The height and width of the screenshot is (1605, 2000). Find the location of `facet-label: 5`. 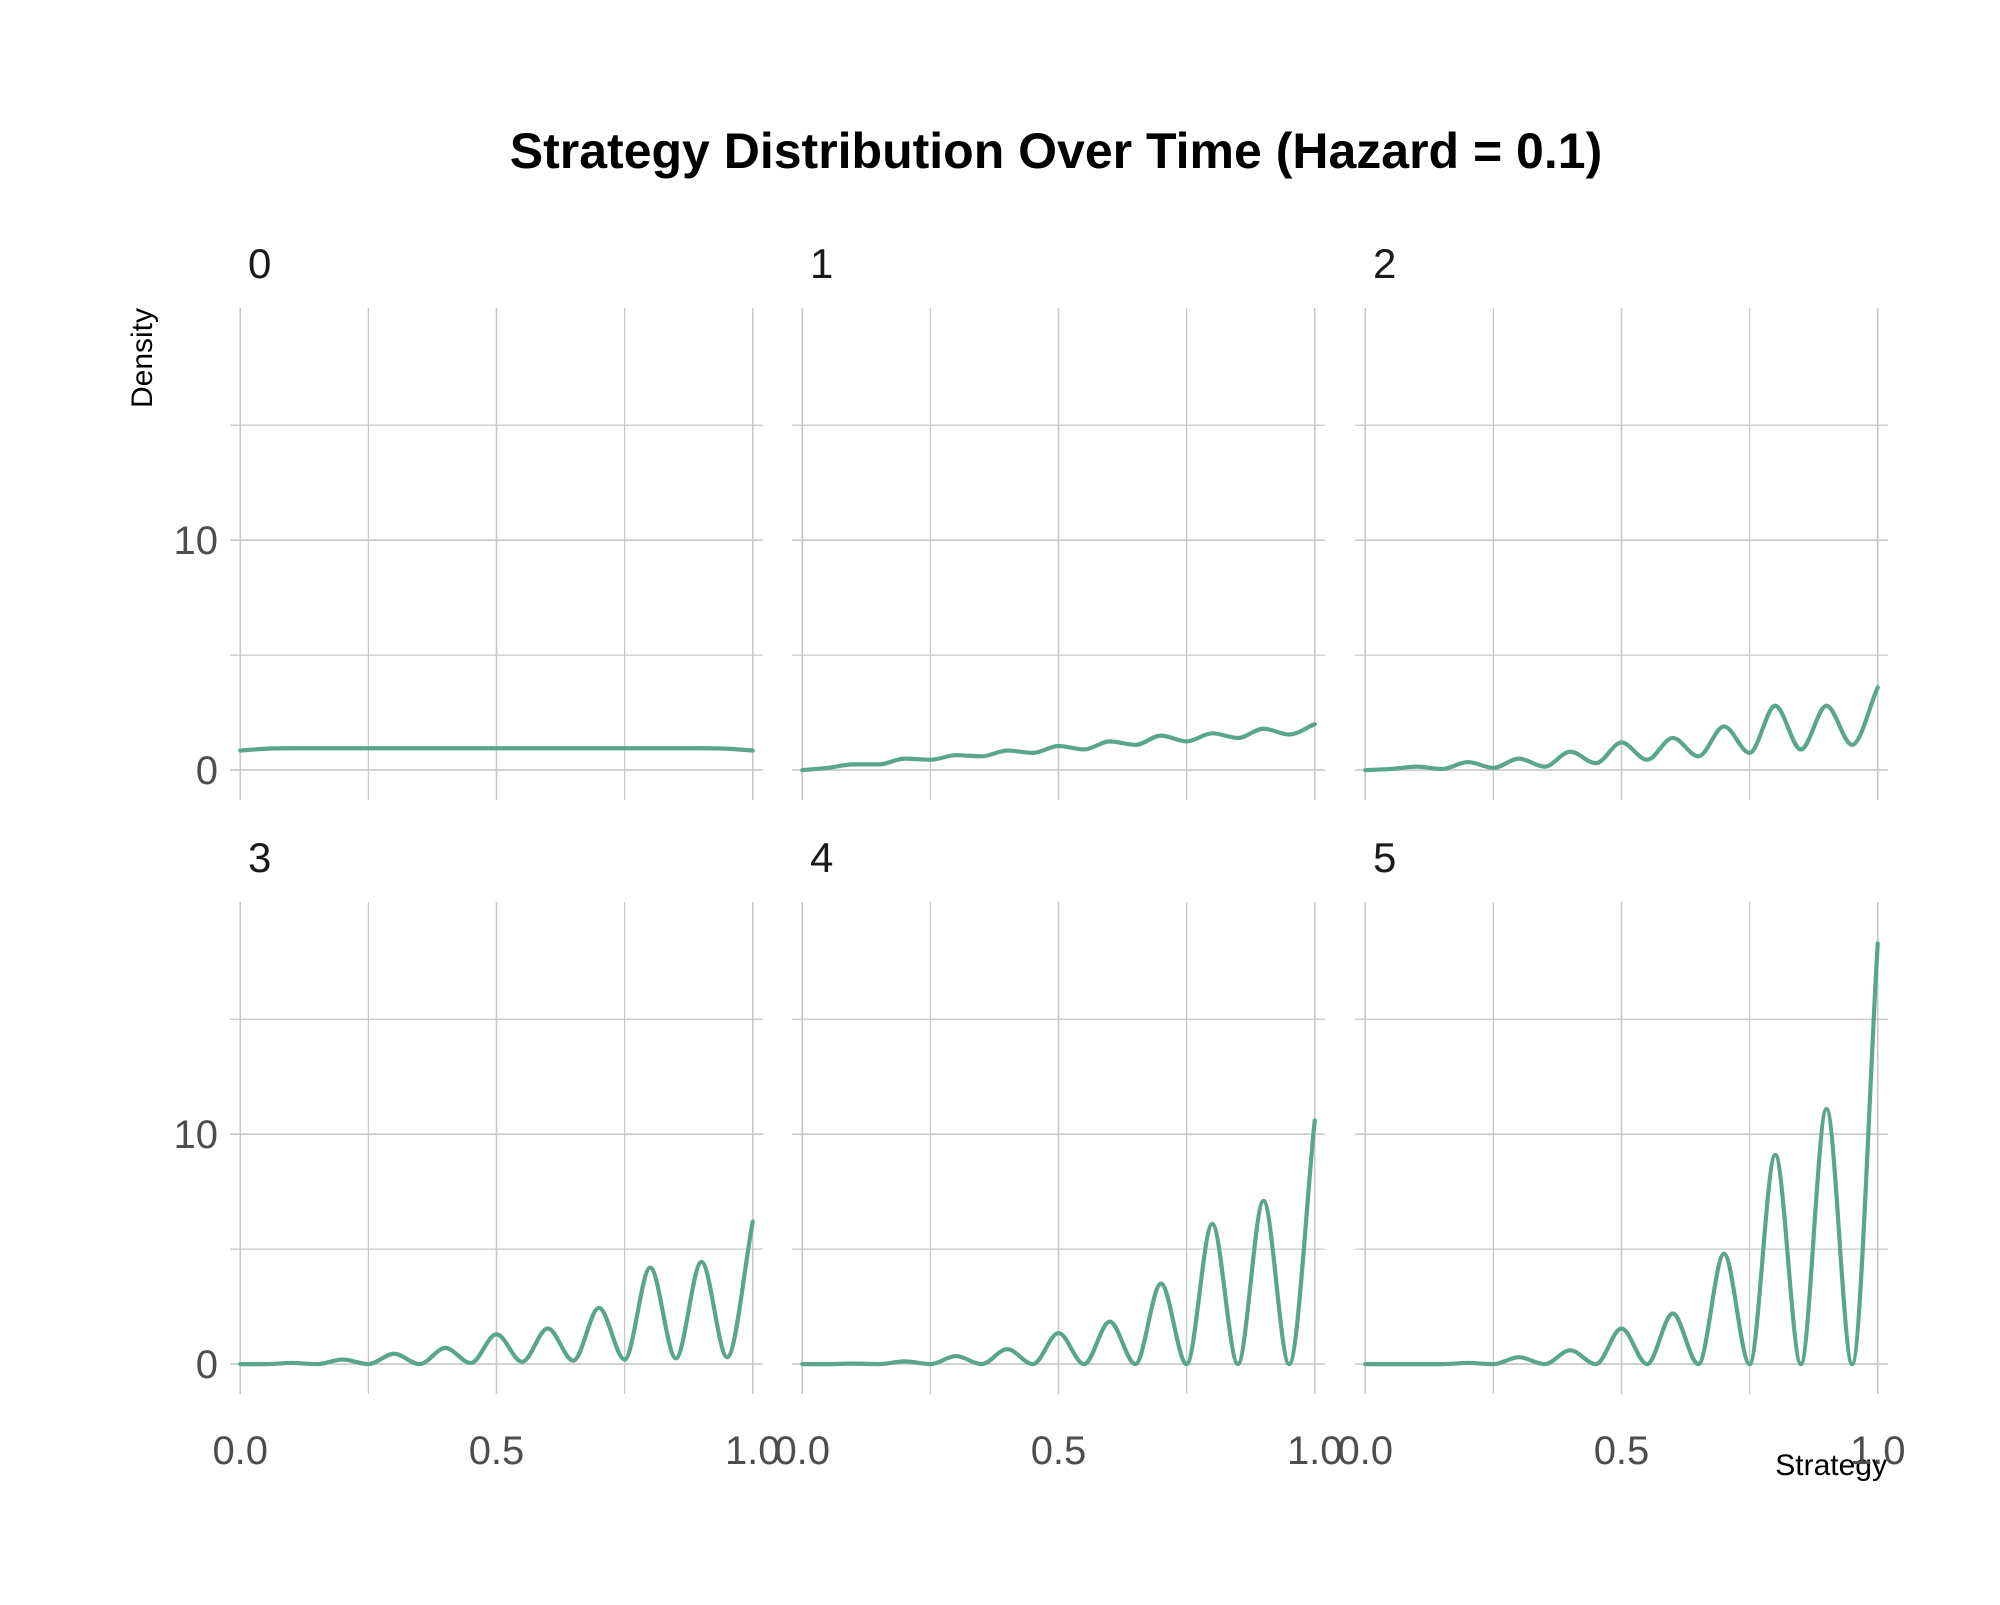

facet-label: 5 is located at coordinates (1384, 857).